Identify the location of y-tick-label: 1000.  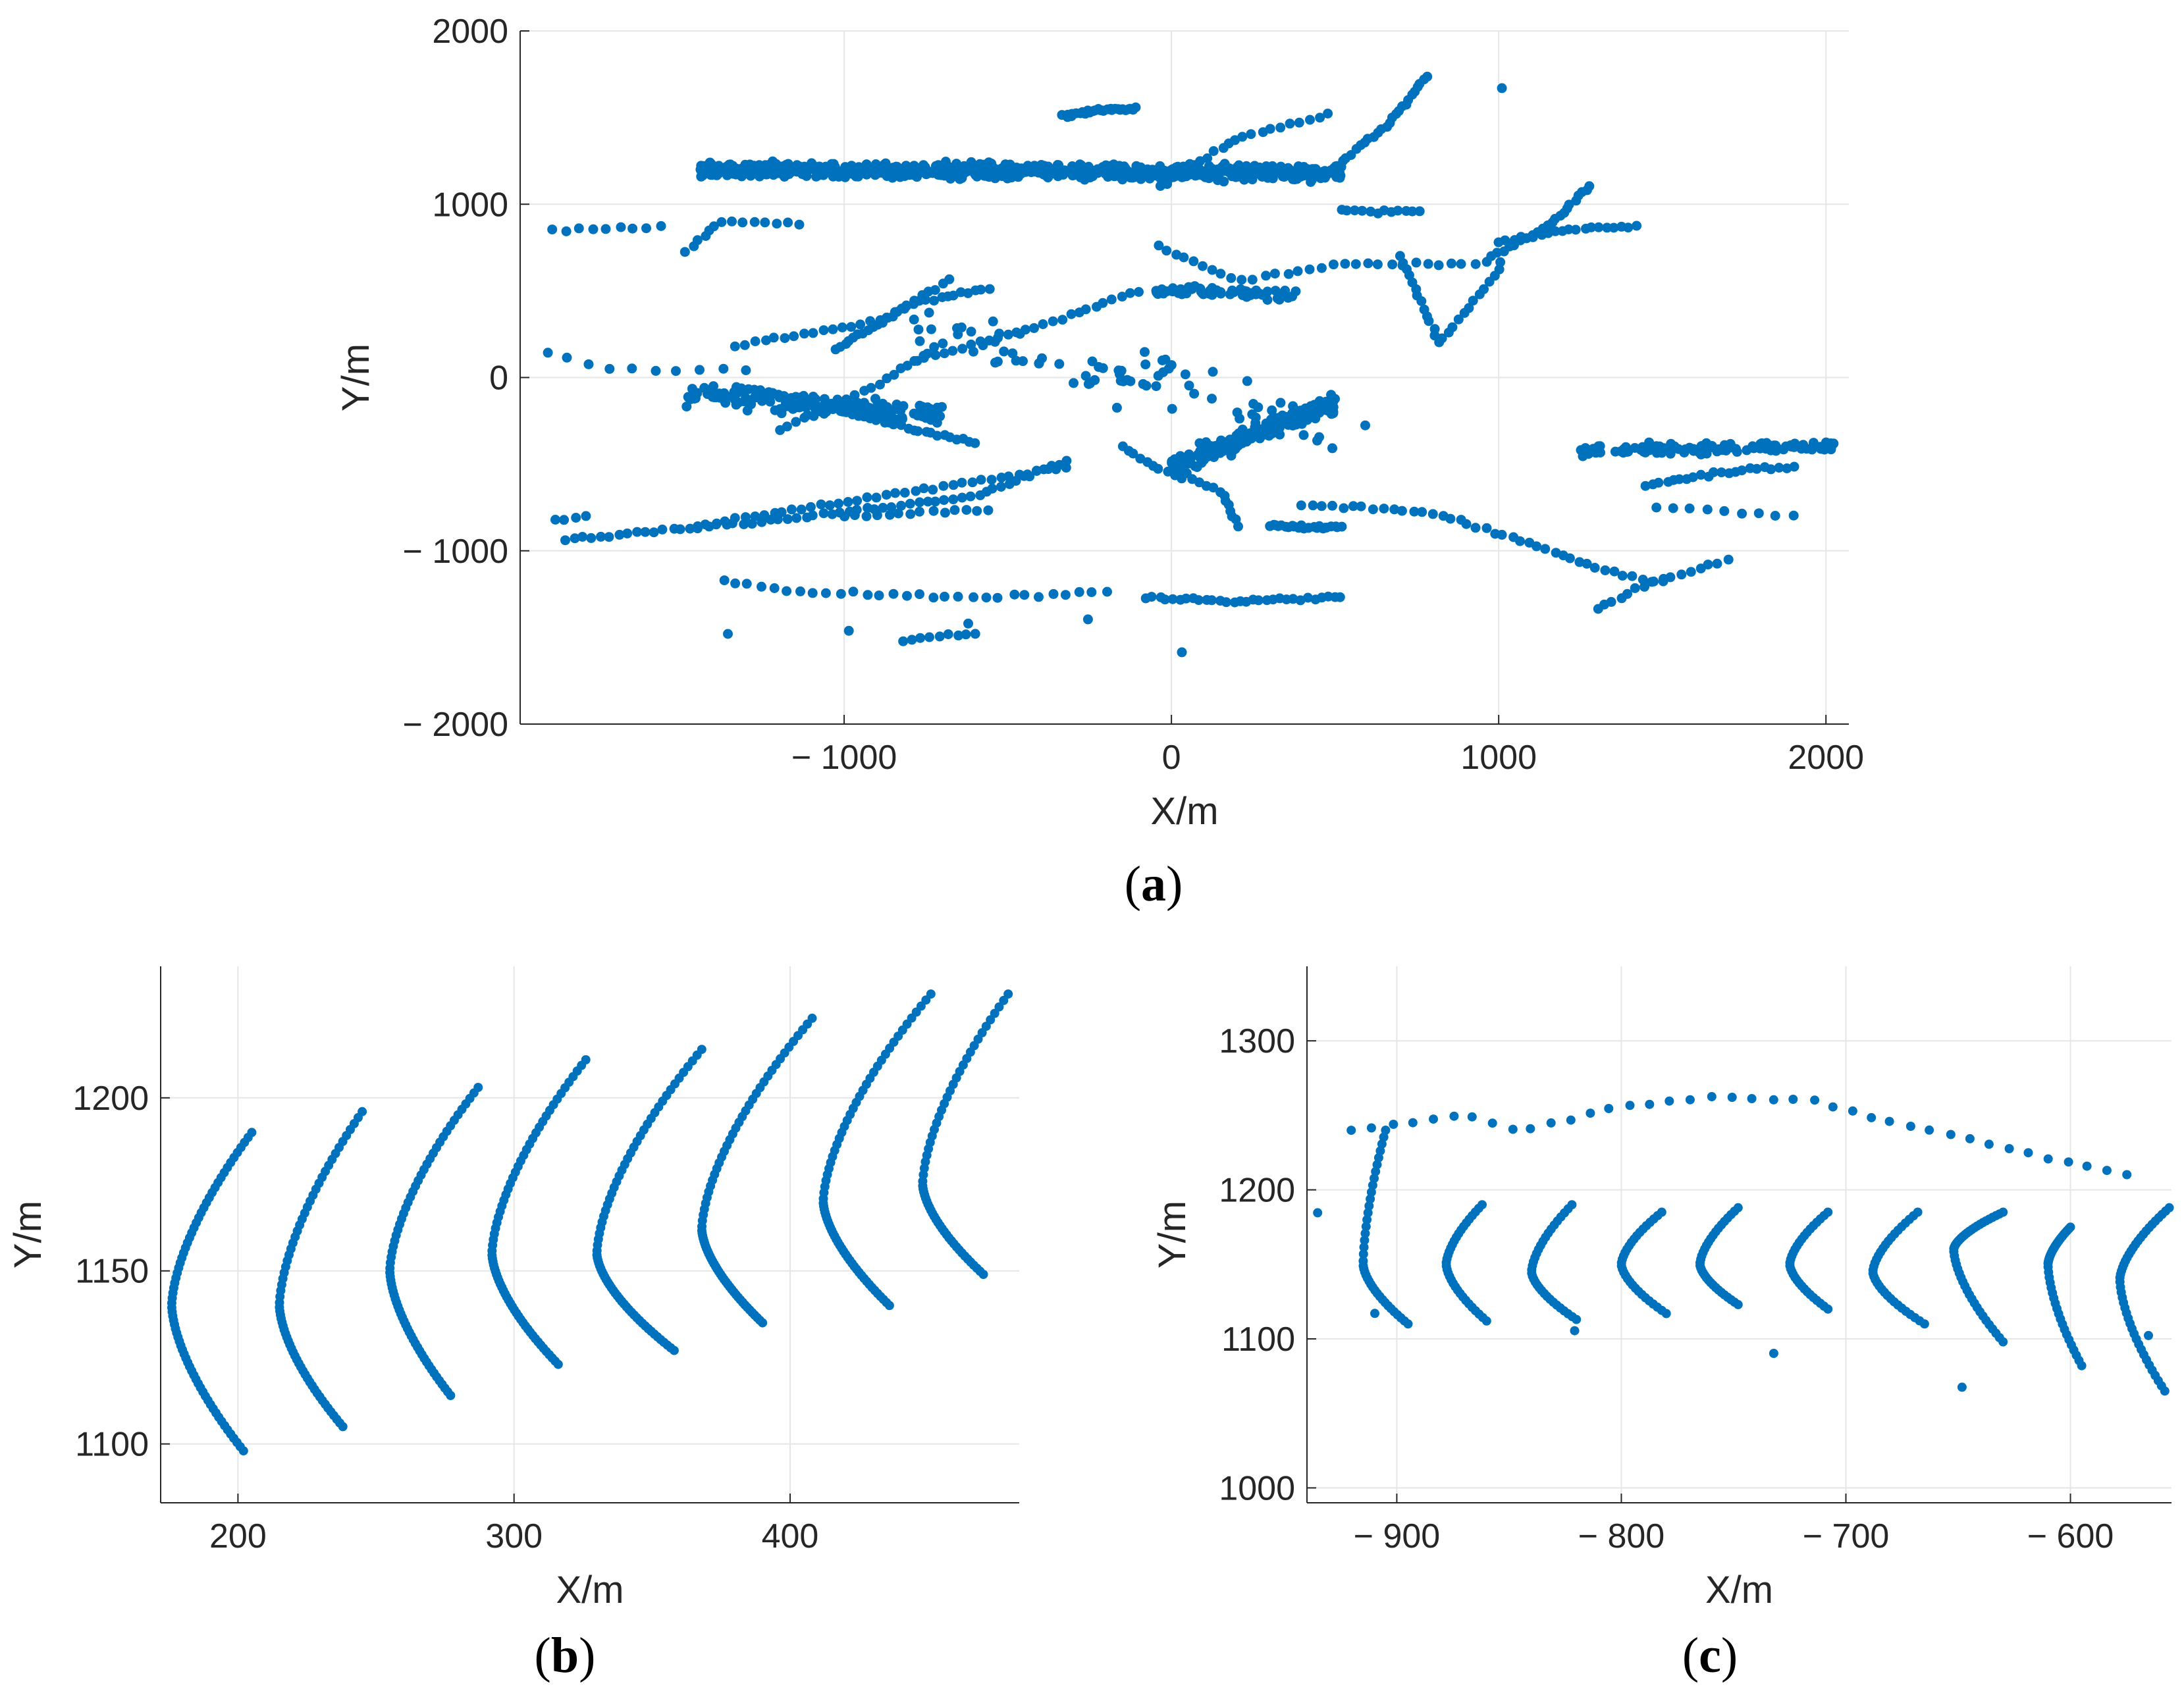
(1257, 1488).